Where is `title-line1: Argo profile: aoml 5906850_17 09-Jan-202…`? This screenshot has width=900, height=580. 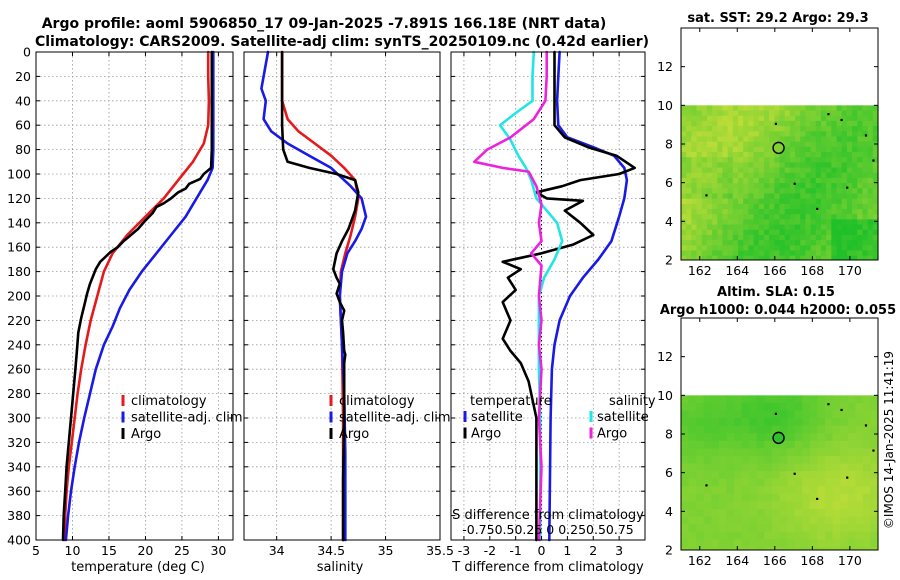
title-line1: Argo profile: aoml 5906850_17 09-Jan-202… is located at coordinates (324, 24).